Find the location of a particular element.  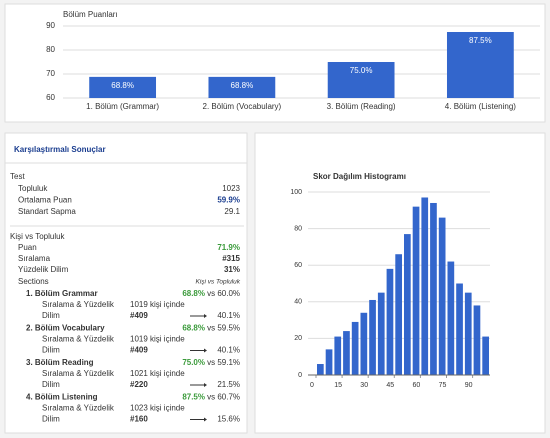

group-label: Test is located at coordinates (17, 176).